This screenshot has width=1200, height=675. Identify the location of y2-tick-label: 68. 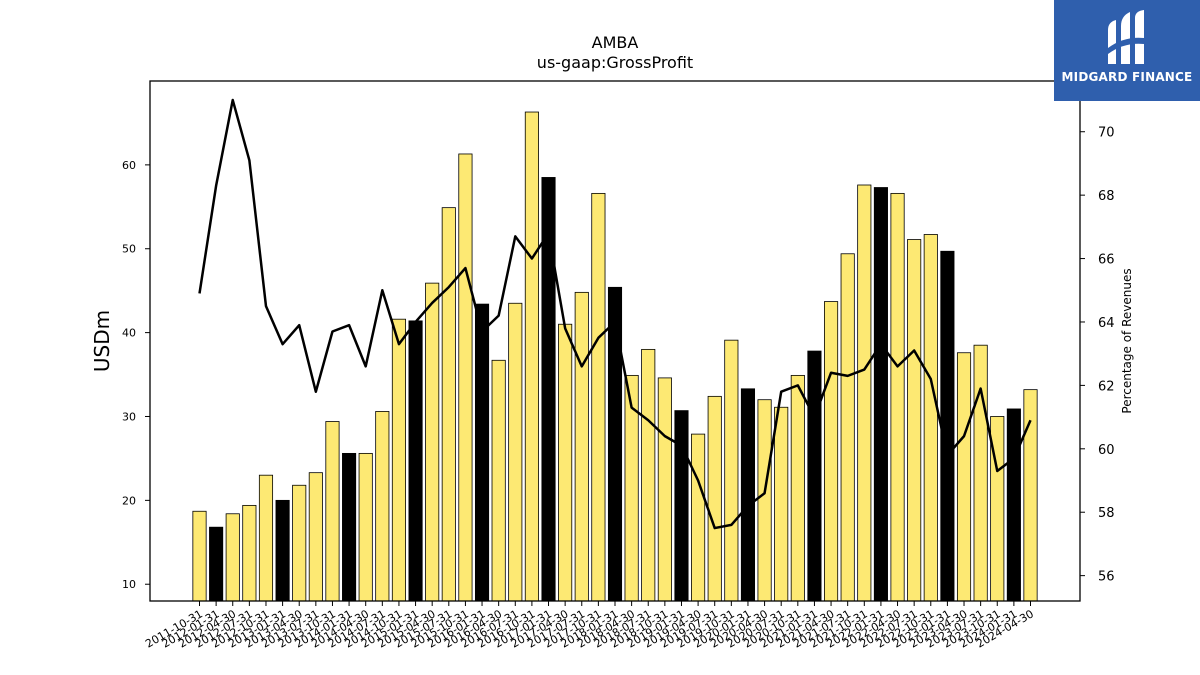
(1106, 196).